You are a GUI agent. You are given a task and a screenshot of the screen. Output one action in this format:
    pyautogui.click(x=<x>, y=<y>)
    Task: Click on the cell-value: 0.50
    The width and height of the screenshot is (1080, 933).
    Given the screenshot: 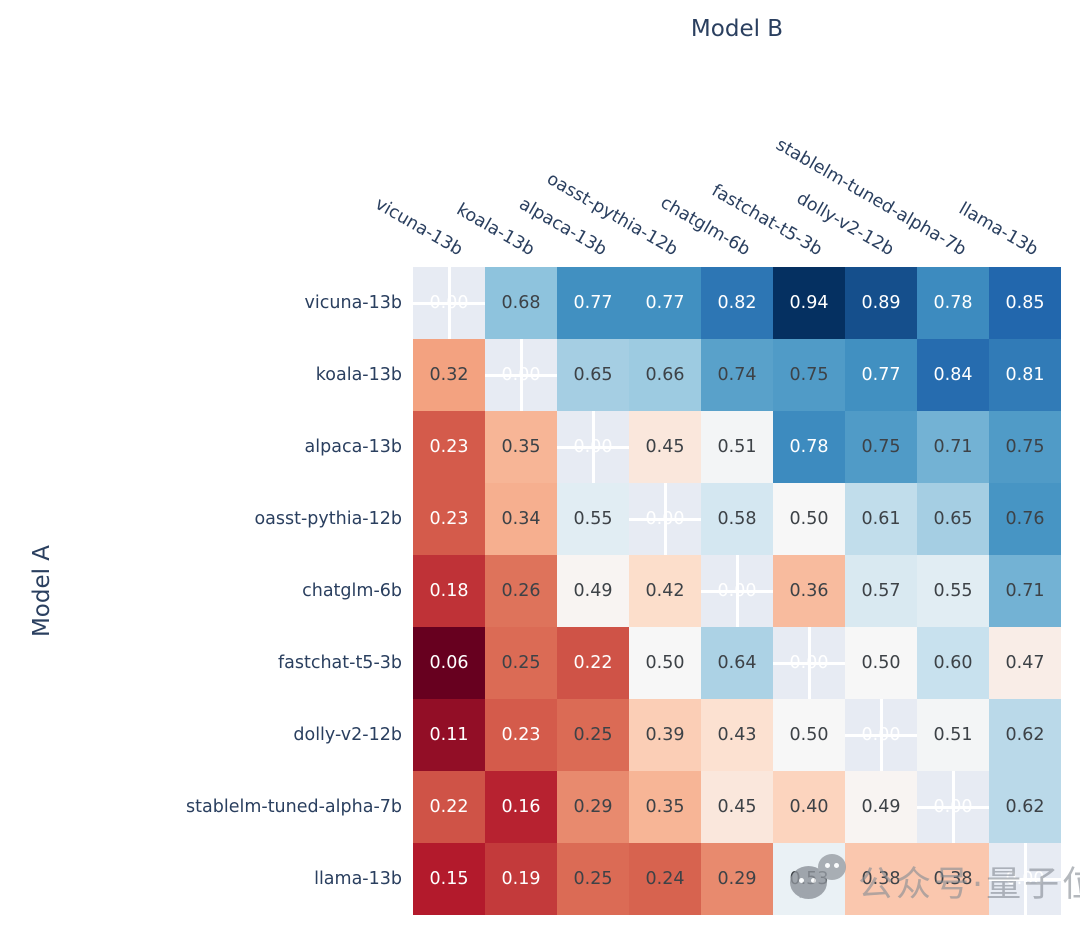 What is the action you would take?
    pyautogui.click(x=809, y=519)
    